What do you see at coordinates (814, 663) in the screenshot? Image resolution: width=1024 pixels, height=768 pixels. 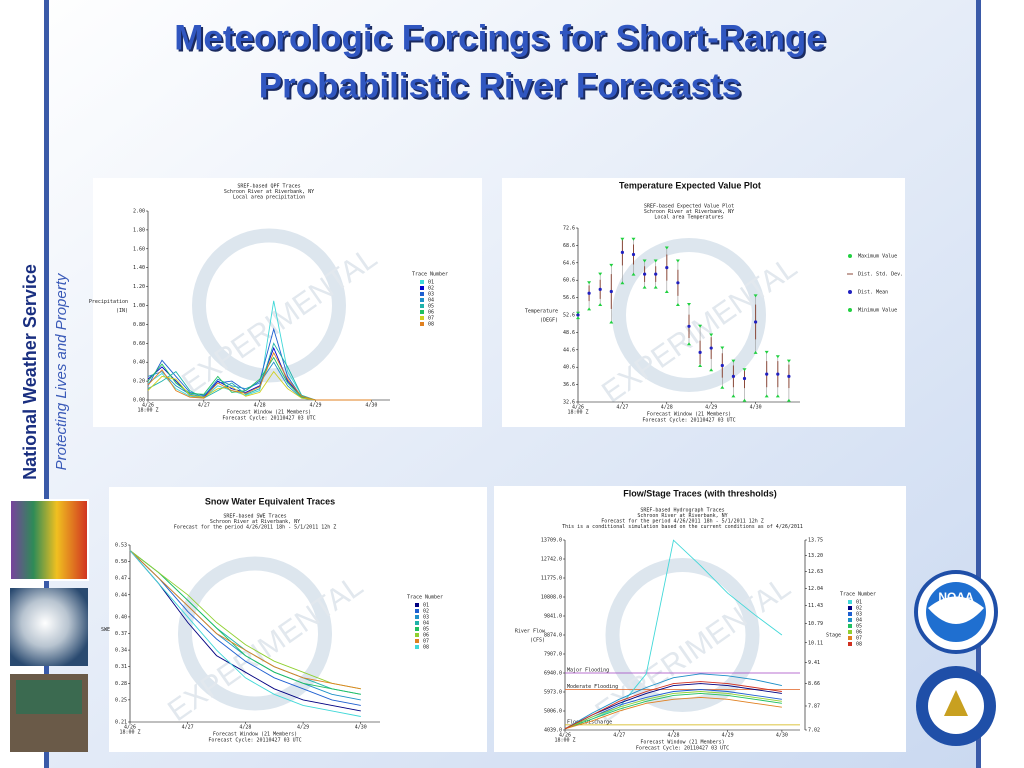 I see `y2-tick-label: 9.41` at bounding box center [814, 663].